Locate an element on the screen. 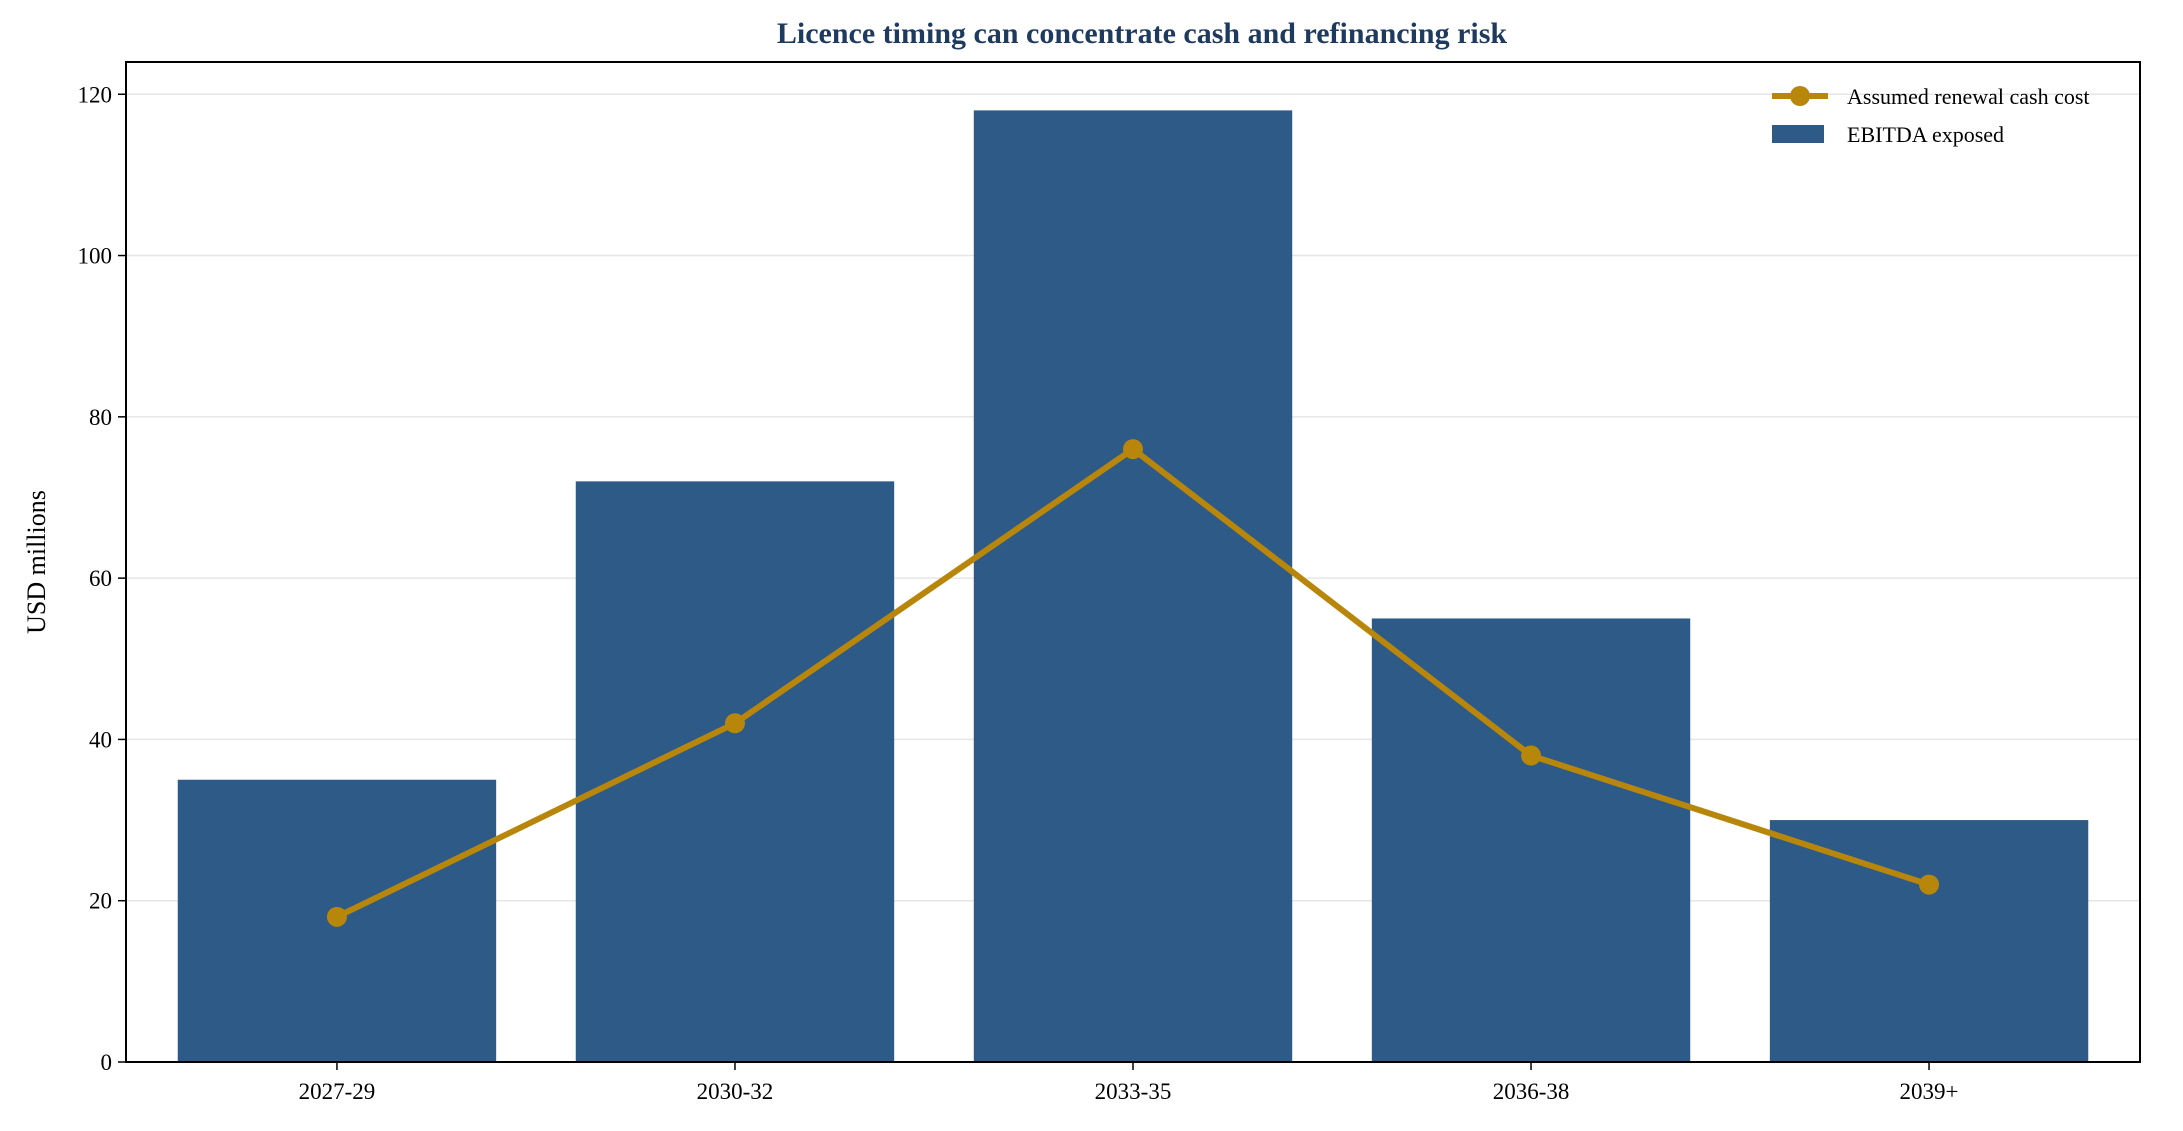 The width and height of the screenshot is (2183, 1131). y-axis: 0 20 40 60 80 100 120 is located at coordinates (102, 578).